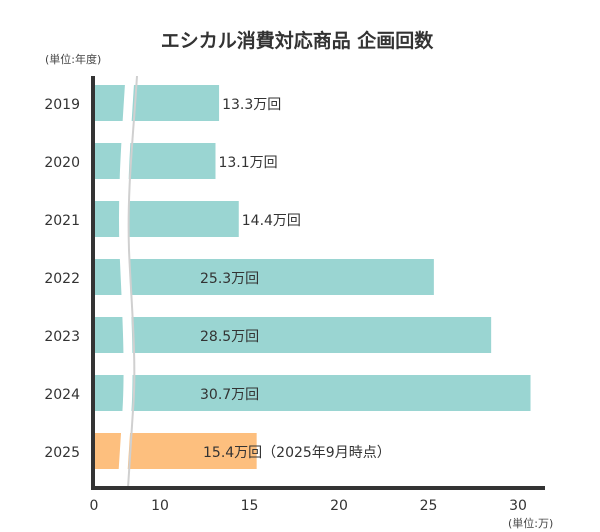 This screenshot has height=532, width=600. What do you see at coordinates (62, 221) in the screenshot?
I see `y-tick-label: 2021` at bounding box center [62, 221].